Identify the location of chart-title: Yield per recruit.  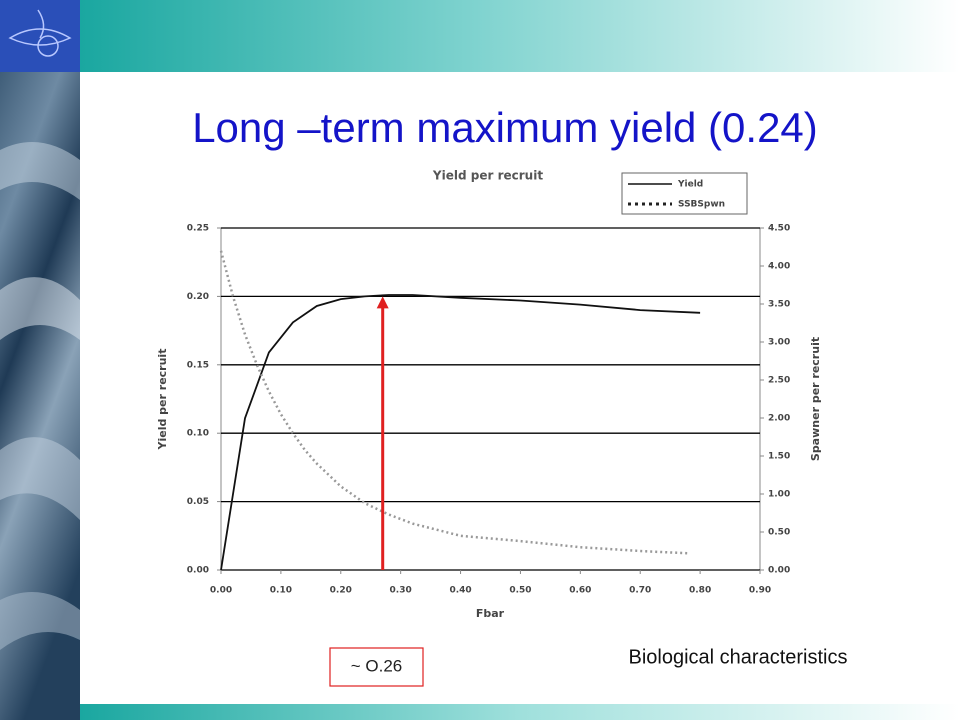
(487, 176).